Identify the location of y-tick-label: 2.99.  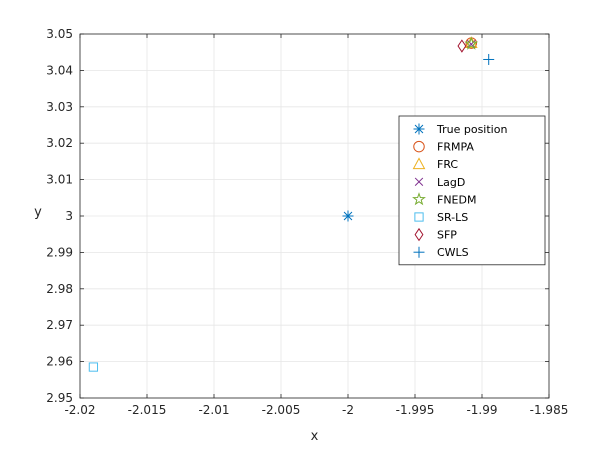
(59, 252).